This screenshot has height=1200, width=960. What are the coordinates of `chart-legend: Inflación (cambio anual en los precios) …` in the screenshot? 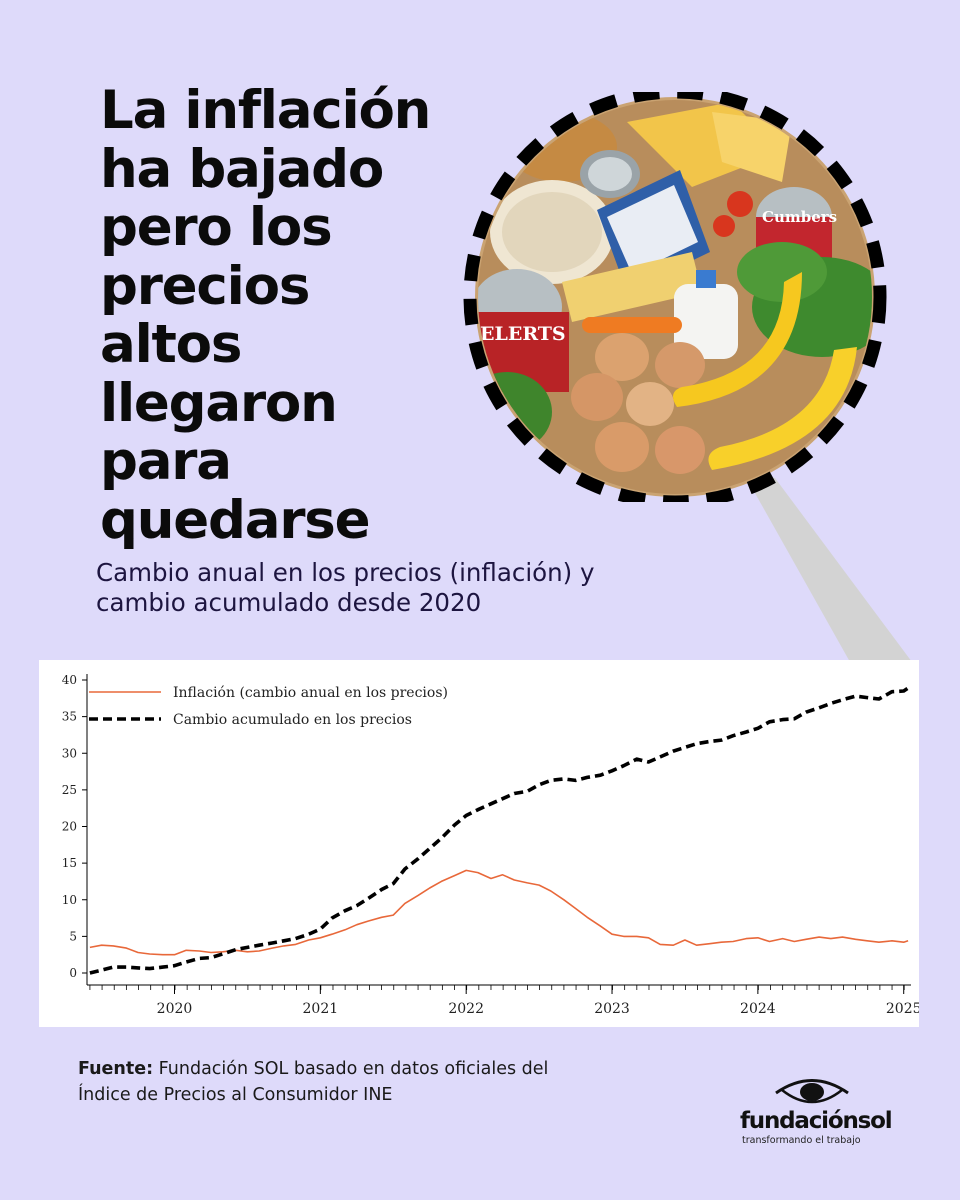 It's located at (268, 706).